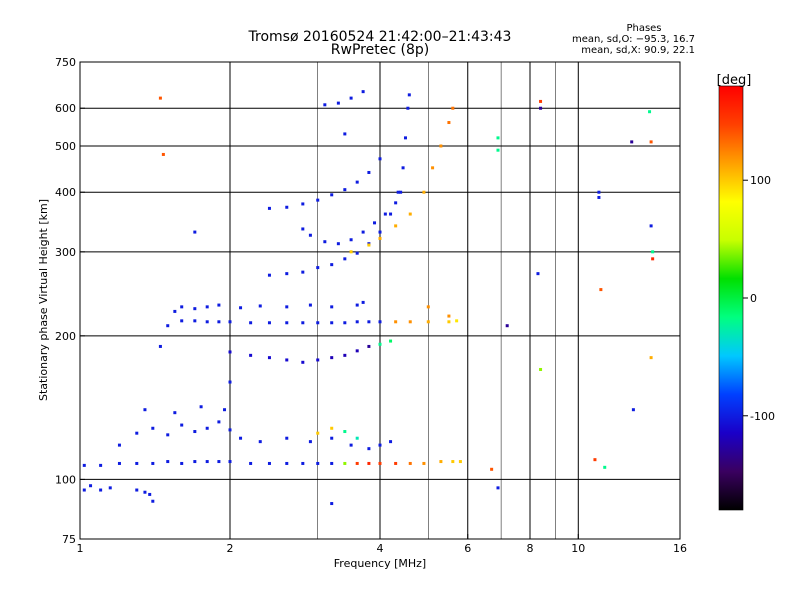  Describe the element at coordinates (70, 301) in the screenshot. I see `y-tick-marks: 75 100 200 300 400 500 600 750` at that location.